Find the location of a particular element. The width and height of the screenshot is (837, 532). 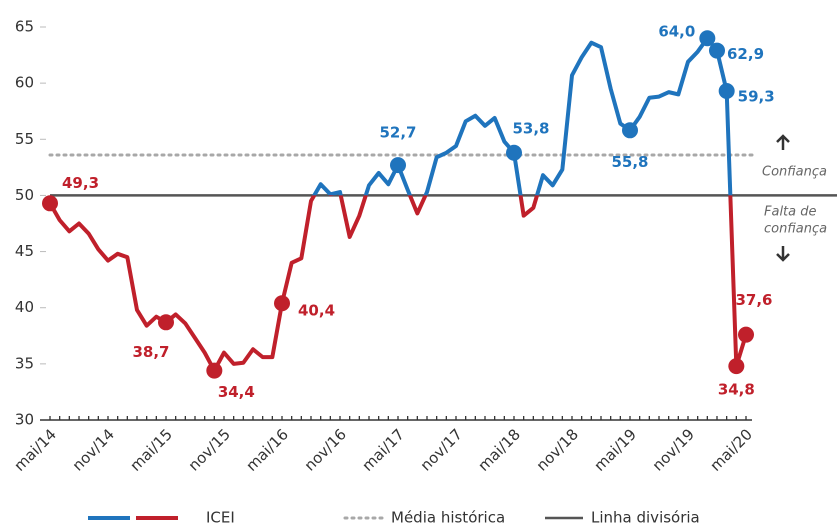

data-label: 40,4 is located at coordinates (316, 311).